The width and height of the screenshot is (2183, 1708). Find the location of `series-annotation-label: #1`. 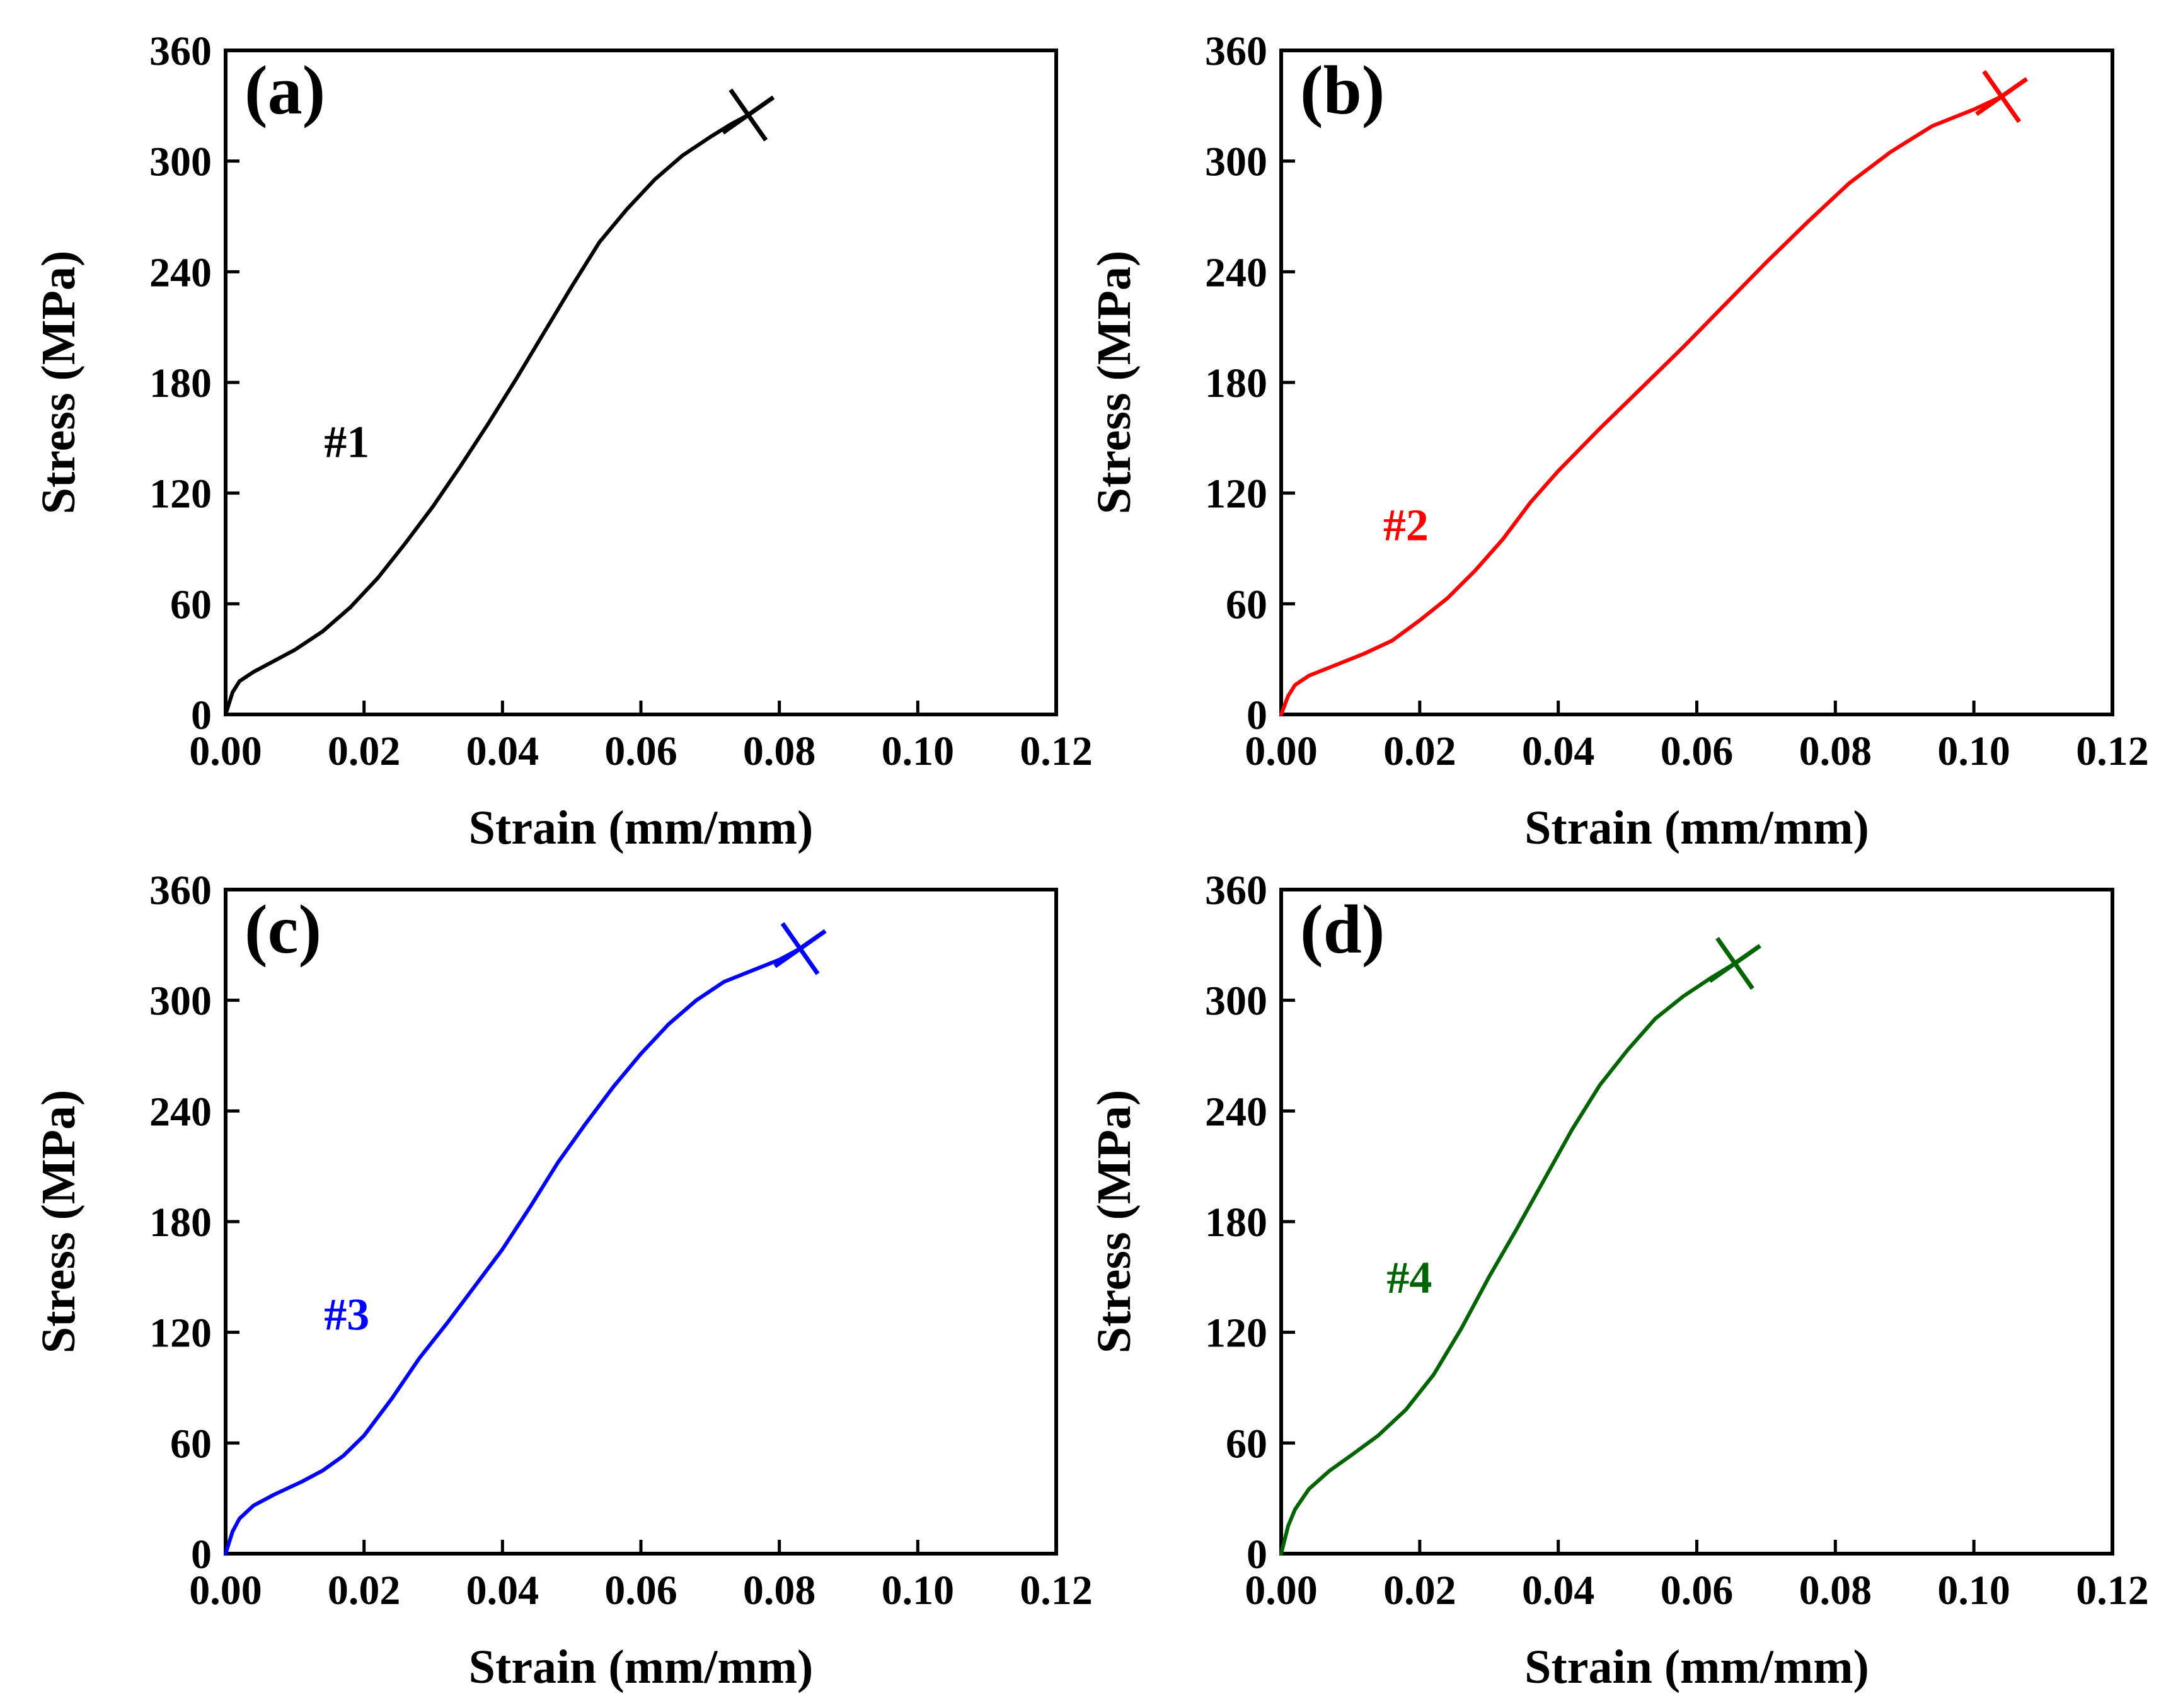

series-annotation-label: #1 is located at coordinates (346, 442).